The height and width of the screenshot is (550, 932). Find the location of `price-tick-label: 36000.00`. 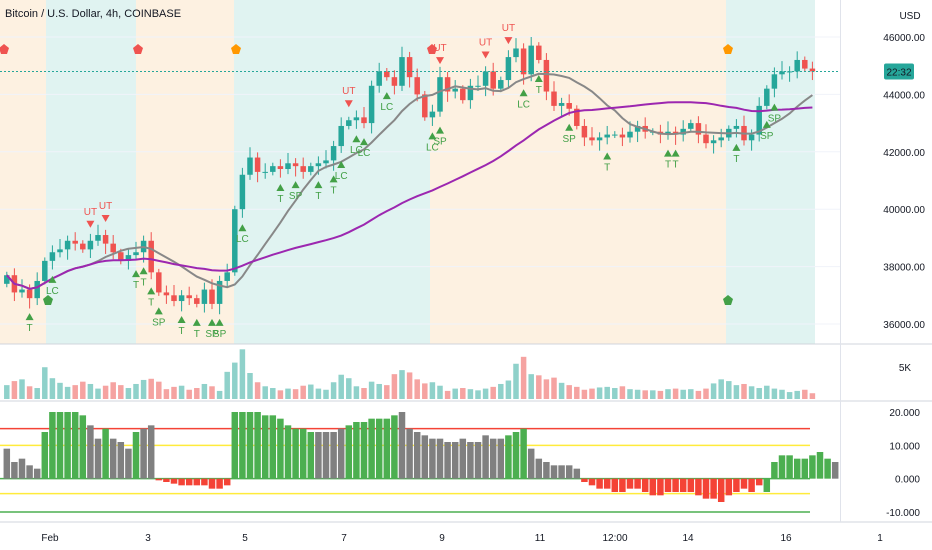

price-tick-label: 36000.00 is located at coordinates (904, 325).